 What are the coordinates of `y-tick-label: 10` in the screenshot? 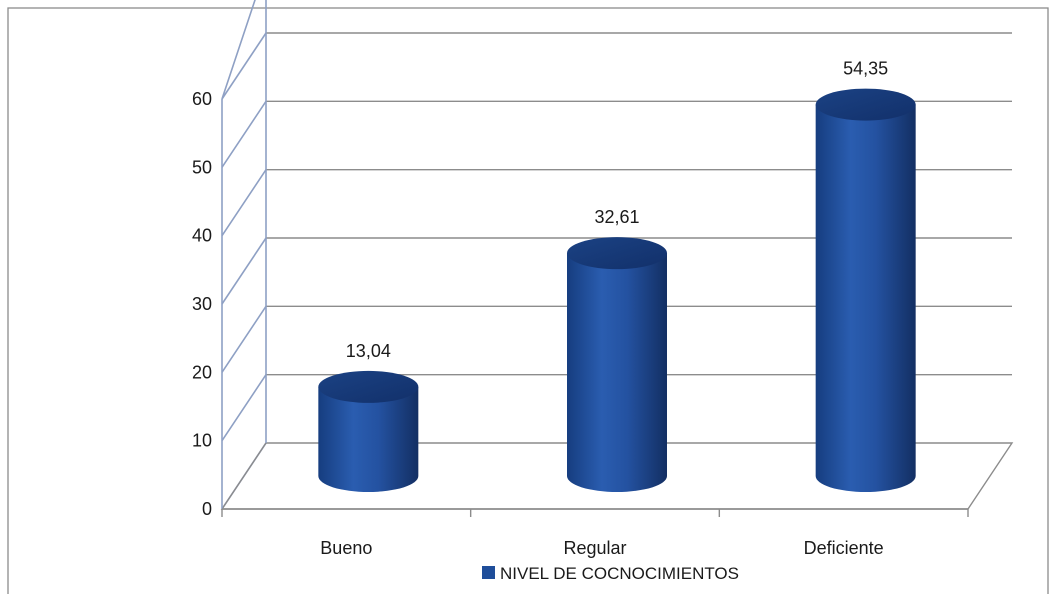 It's located at (202, 441).